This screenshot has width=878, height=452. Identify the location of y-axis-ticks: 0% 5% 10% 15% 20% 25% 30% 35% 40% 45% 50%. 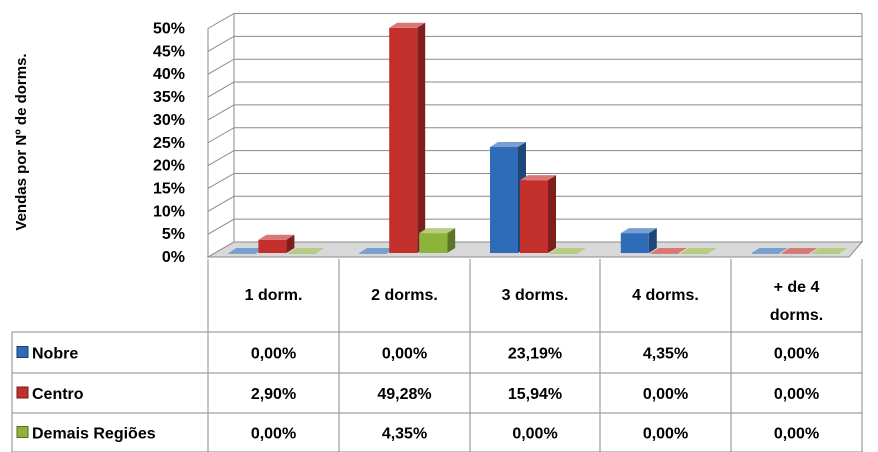
(169, 144).